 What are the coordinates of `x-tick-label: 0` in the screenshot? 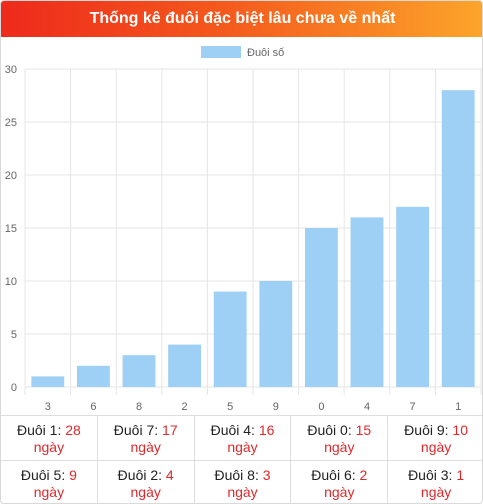 It's located at (321, 407).